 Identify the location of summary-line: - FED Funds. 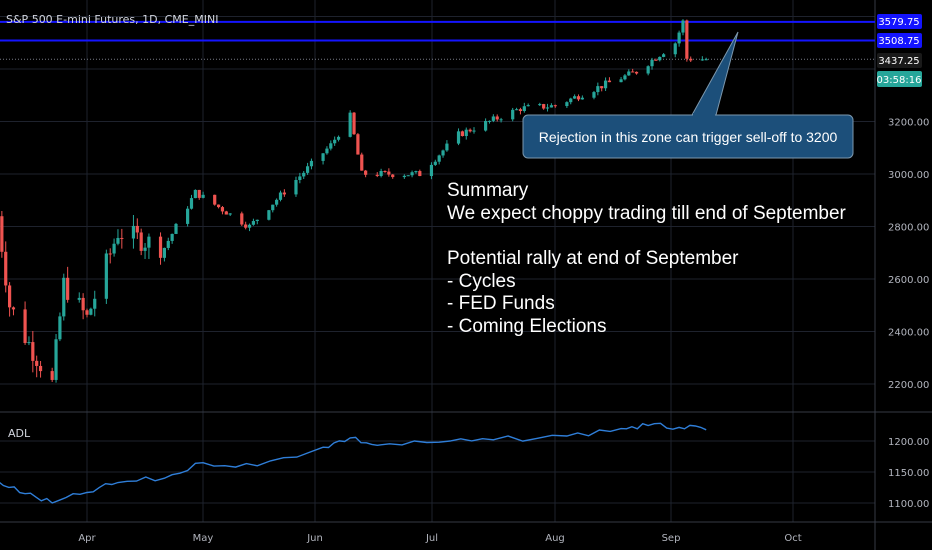
(501, 303).